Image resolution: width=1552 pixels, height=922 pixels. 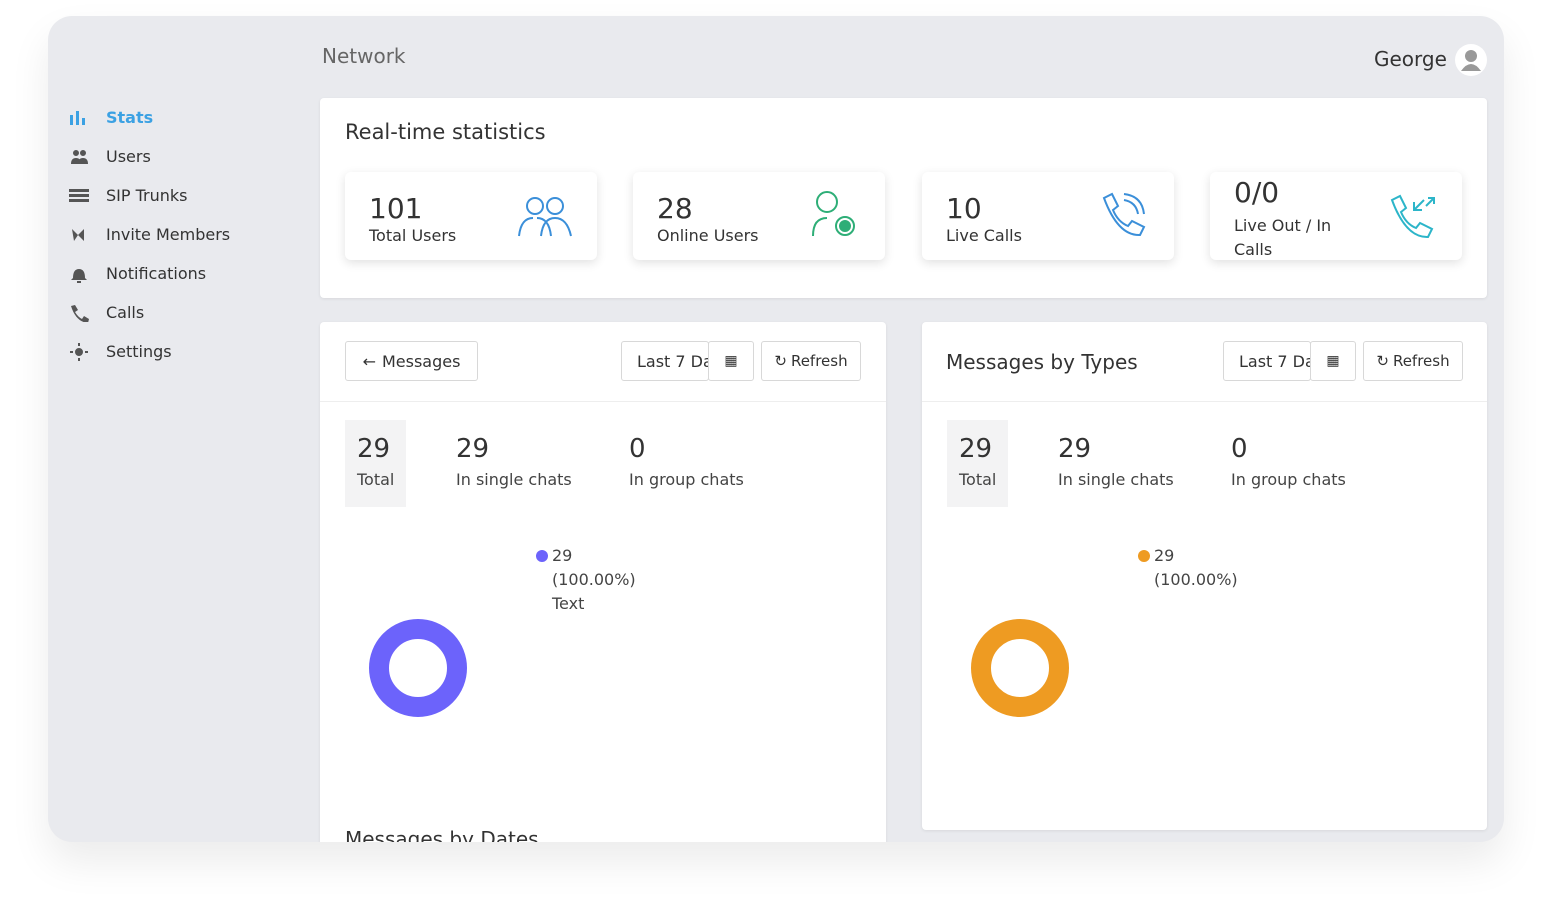 I want to click on nav-label: Notifications, so click(x=156, y=273).